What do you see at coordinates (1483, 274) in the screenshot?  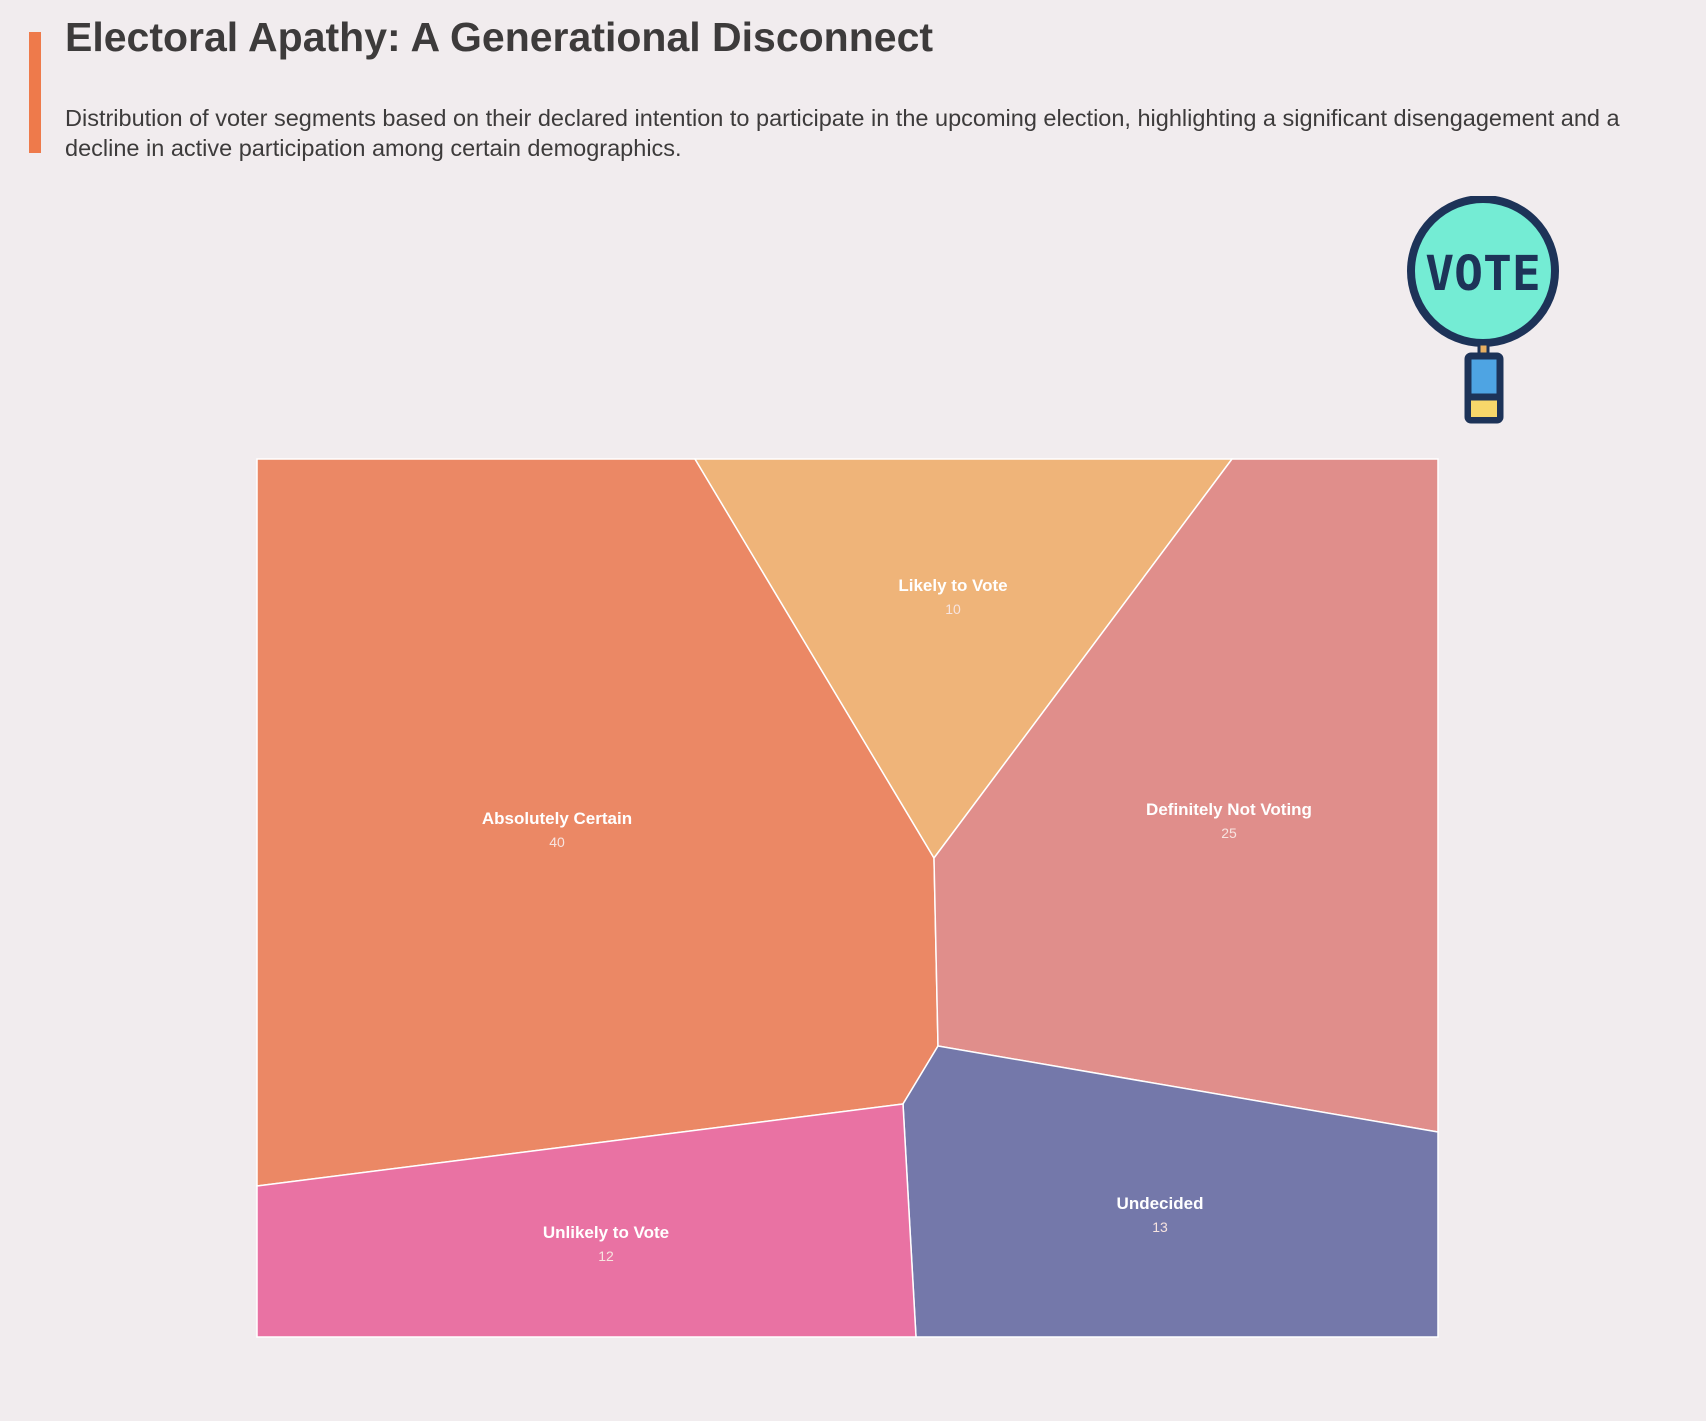 I see `vote-sign-text: VOTE` at bounding box center [1483, 274].